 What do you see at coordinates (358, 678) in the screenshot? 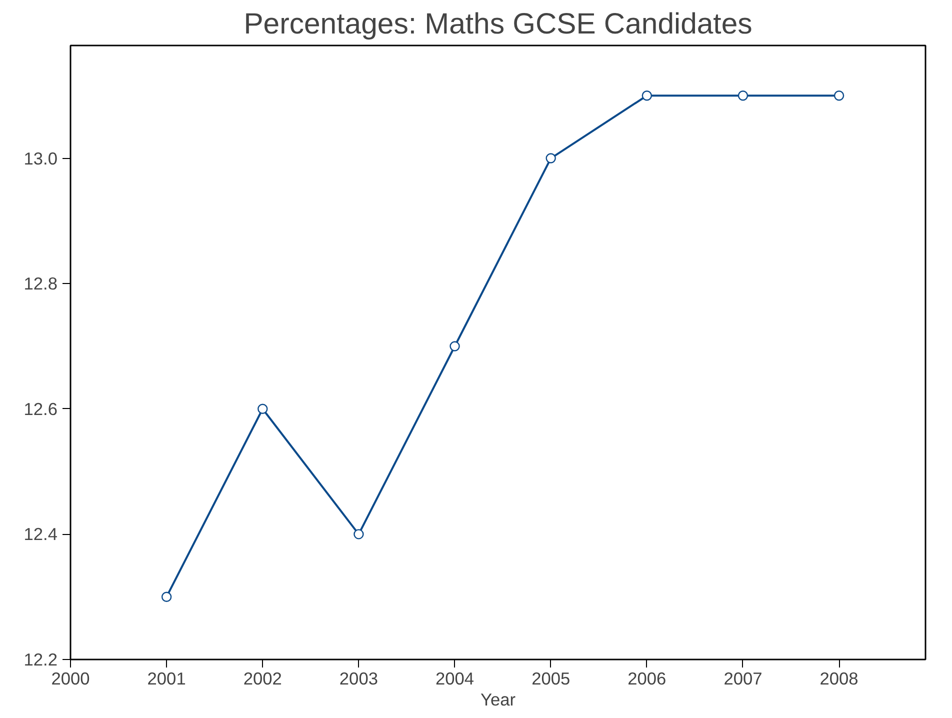
I see `x-tick-label: 2003` at bounding box center [358, 678].